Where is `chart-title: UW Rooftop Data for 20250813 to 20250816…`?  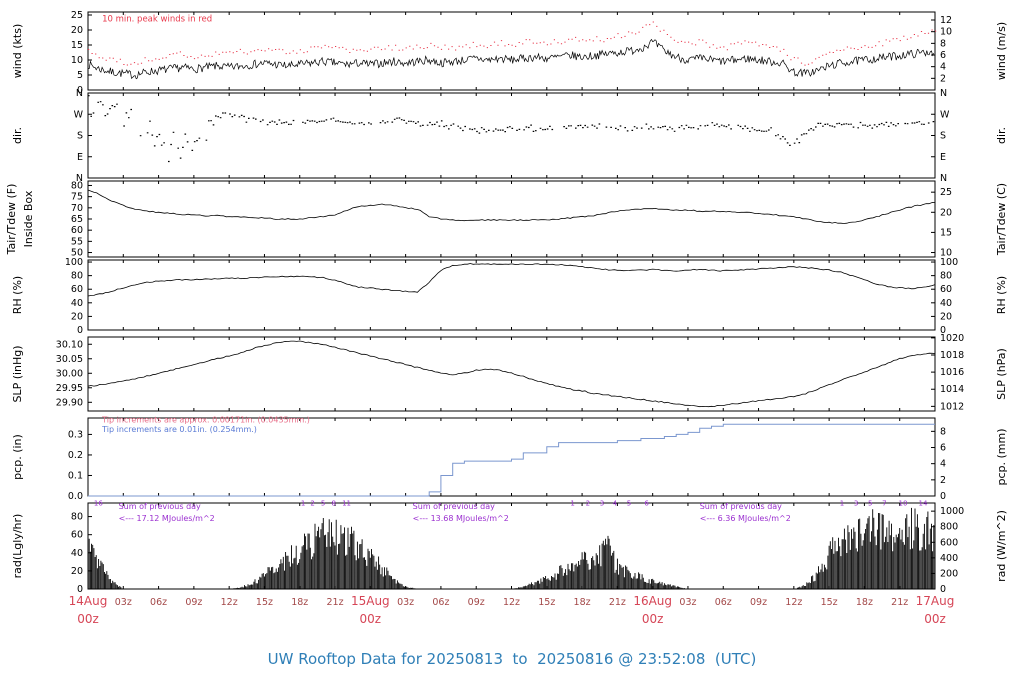 chart-title: UW Rooftop Data for 20250813 to 20250816… is located at coordinates (512, 659).